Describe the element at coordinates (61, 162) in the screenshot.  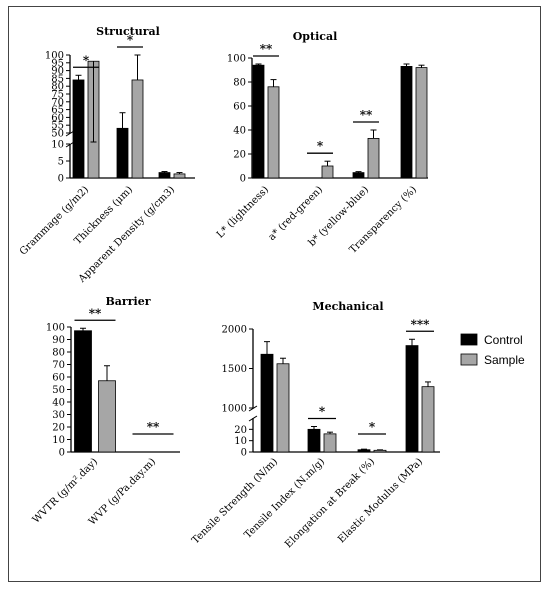
I see `y-tick-label: 5` at that location.